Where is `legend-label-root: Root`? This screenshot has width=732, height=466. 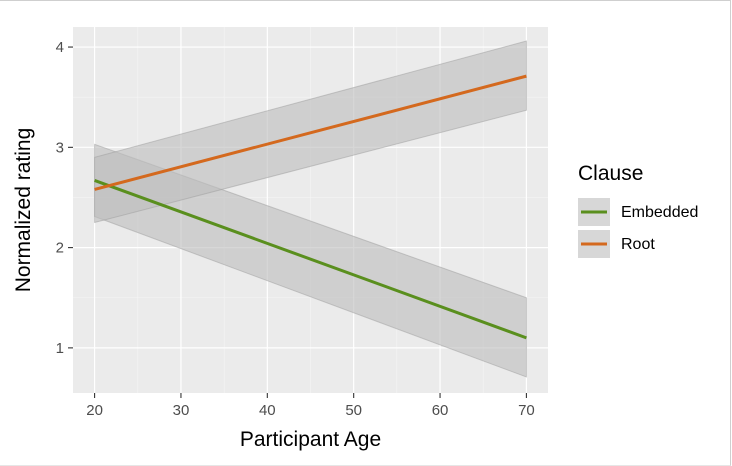
legend-label-root: Root is located at coordinates (638, 244).